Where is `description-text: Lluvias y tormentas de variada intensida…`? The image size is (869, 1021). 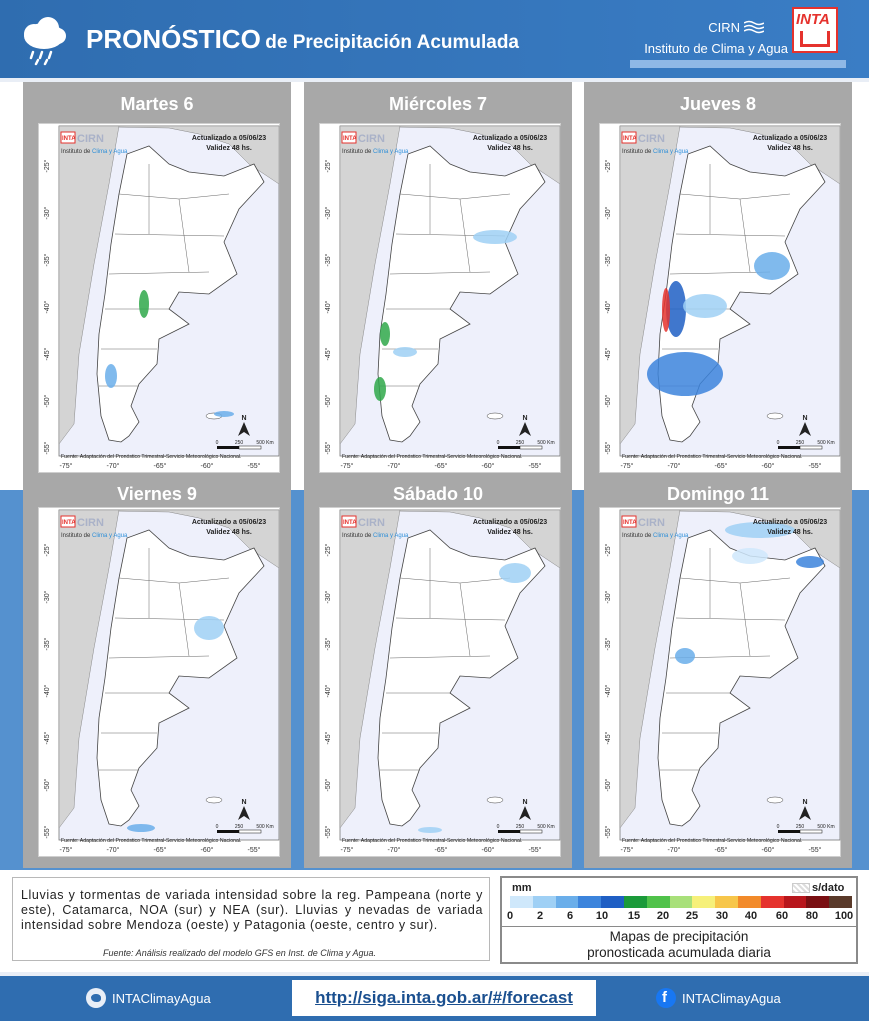 description-text: Lluvias y tormentas de variada intensida… is located at coordinates (252, 910).